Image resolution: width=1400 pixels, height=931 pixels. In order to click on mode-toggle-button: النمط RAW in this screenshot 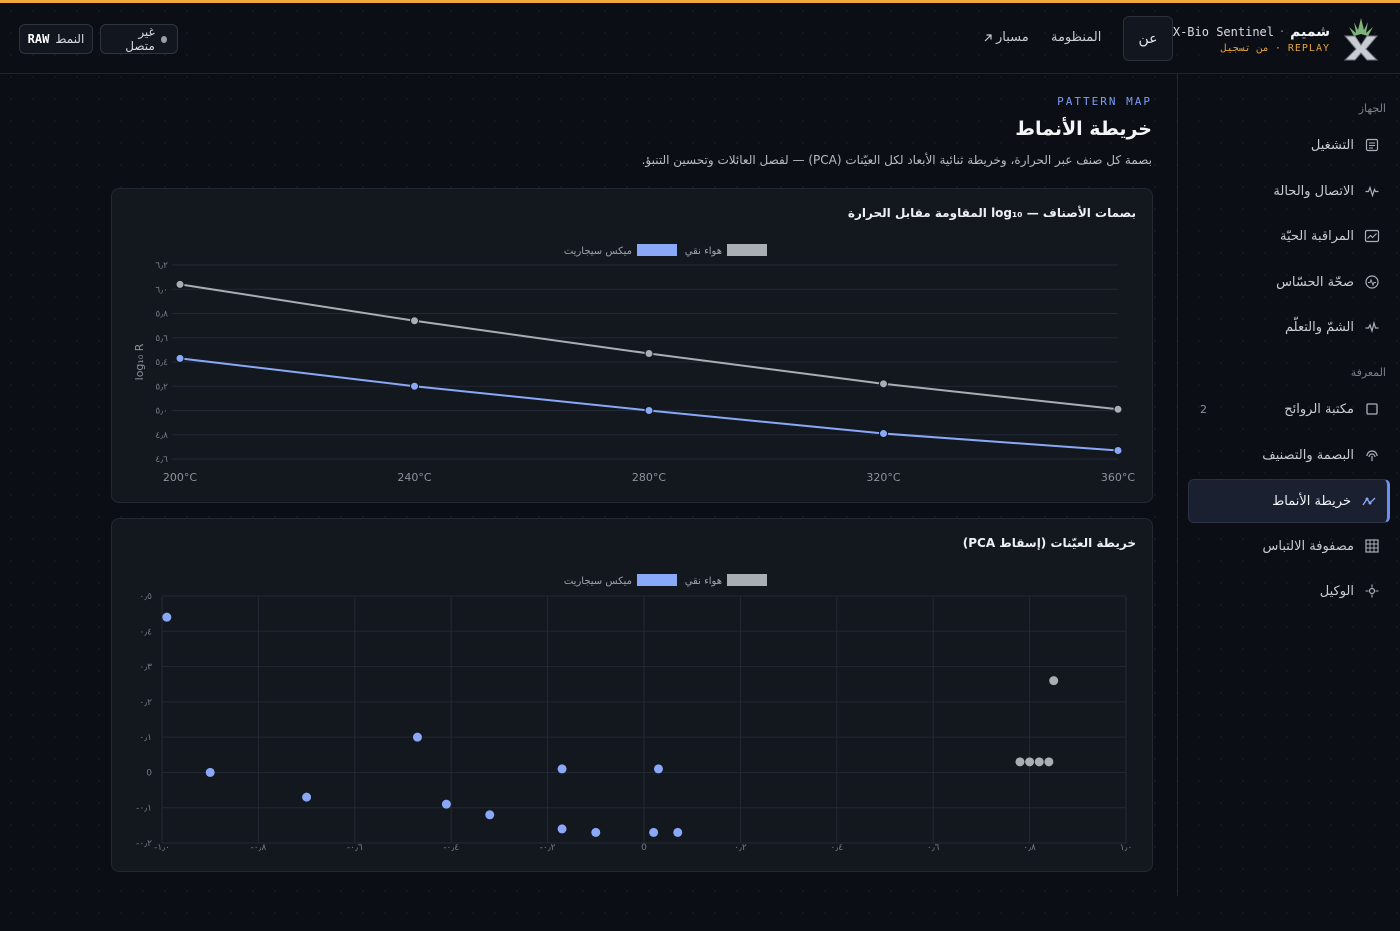, I will do `click(56, 39)`.